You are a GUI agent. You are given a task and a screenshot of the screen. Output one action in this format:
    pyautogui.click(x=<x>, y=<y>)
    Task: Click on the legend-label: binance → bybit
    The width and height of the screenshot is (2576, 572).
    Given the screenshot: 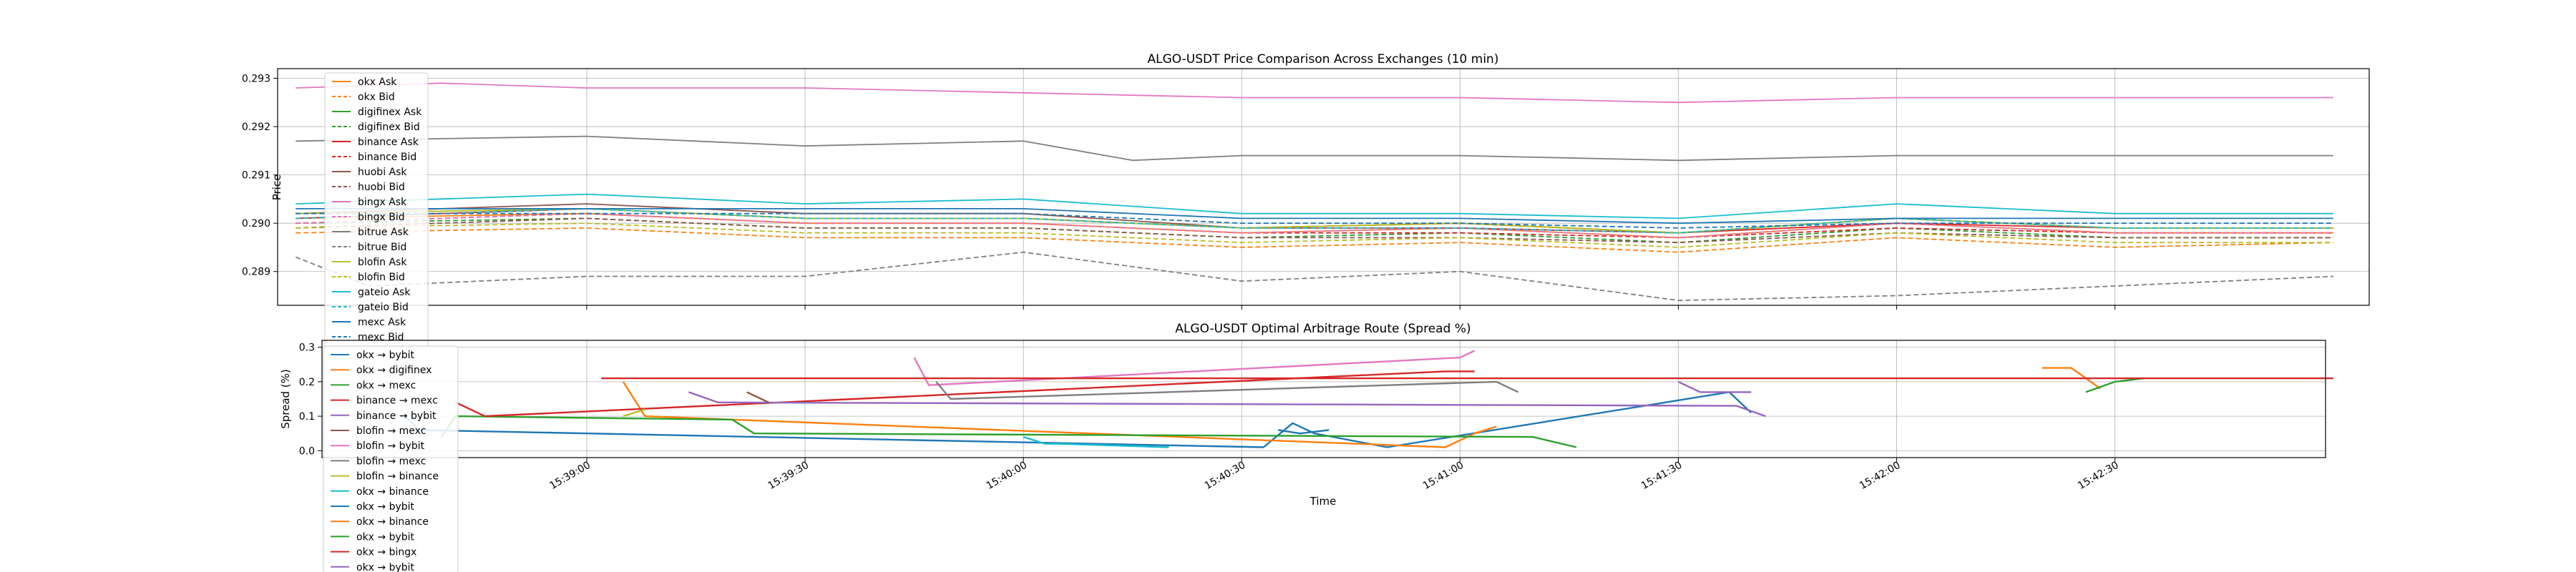 What is the action you would take?
    pyautogui.click(x=396, y=416)
    